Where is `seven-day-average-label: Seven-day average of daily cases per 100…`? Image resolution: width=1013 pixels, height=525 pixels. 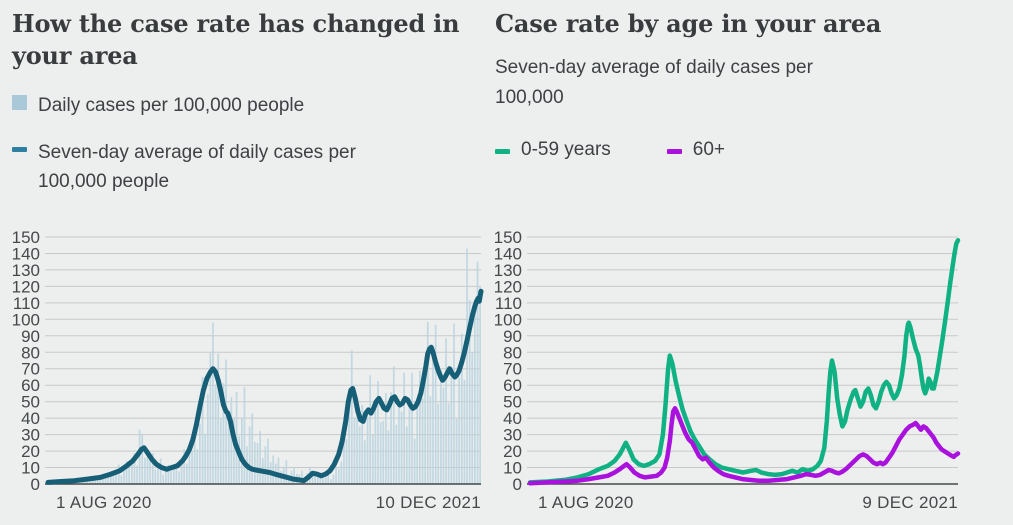 seven-day-average-label: Seven-day average of daily cases per 100… is located at coordinates (197, 167).